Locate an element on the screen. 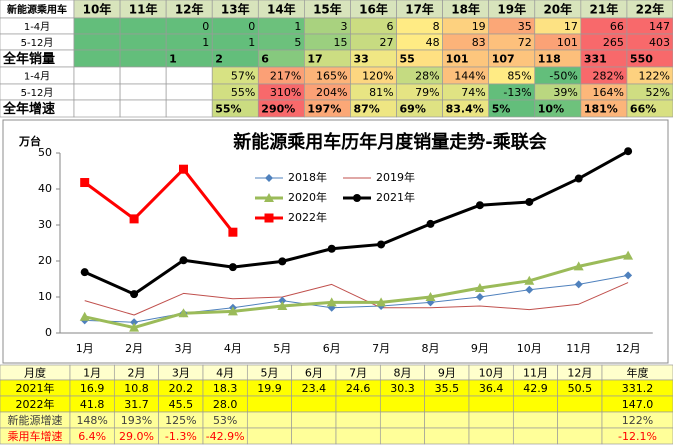  y-axis-label: 万台 is located at coordinates (29, 141).